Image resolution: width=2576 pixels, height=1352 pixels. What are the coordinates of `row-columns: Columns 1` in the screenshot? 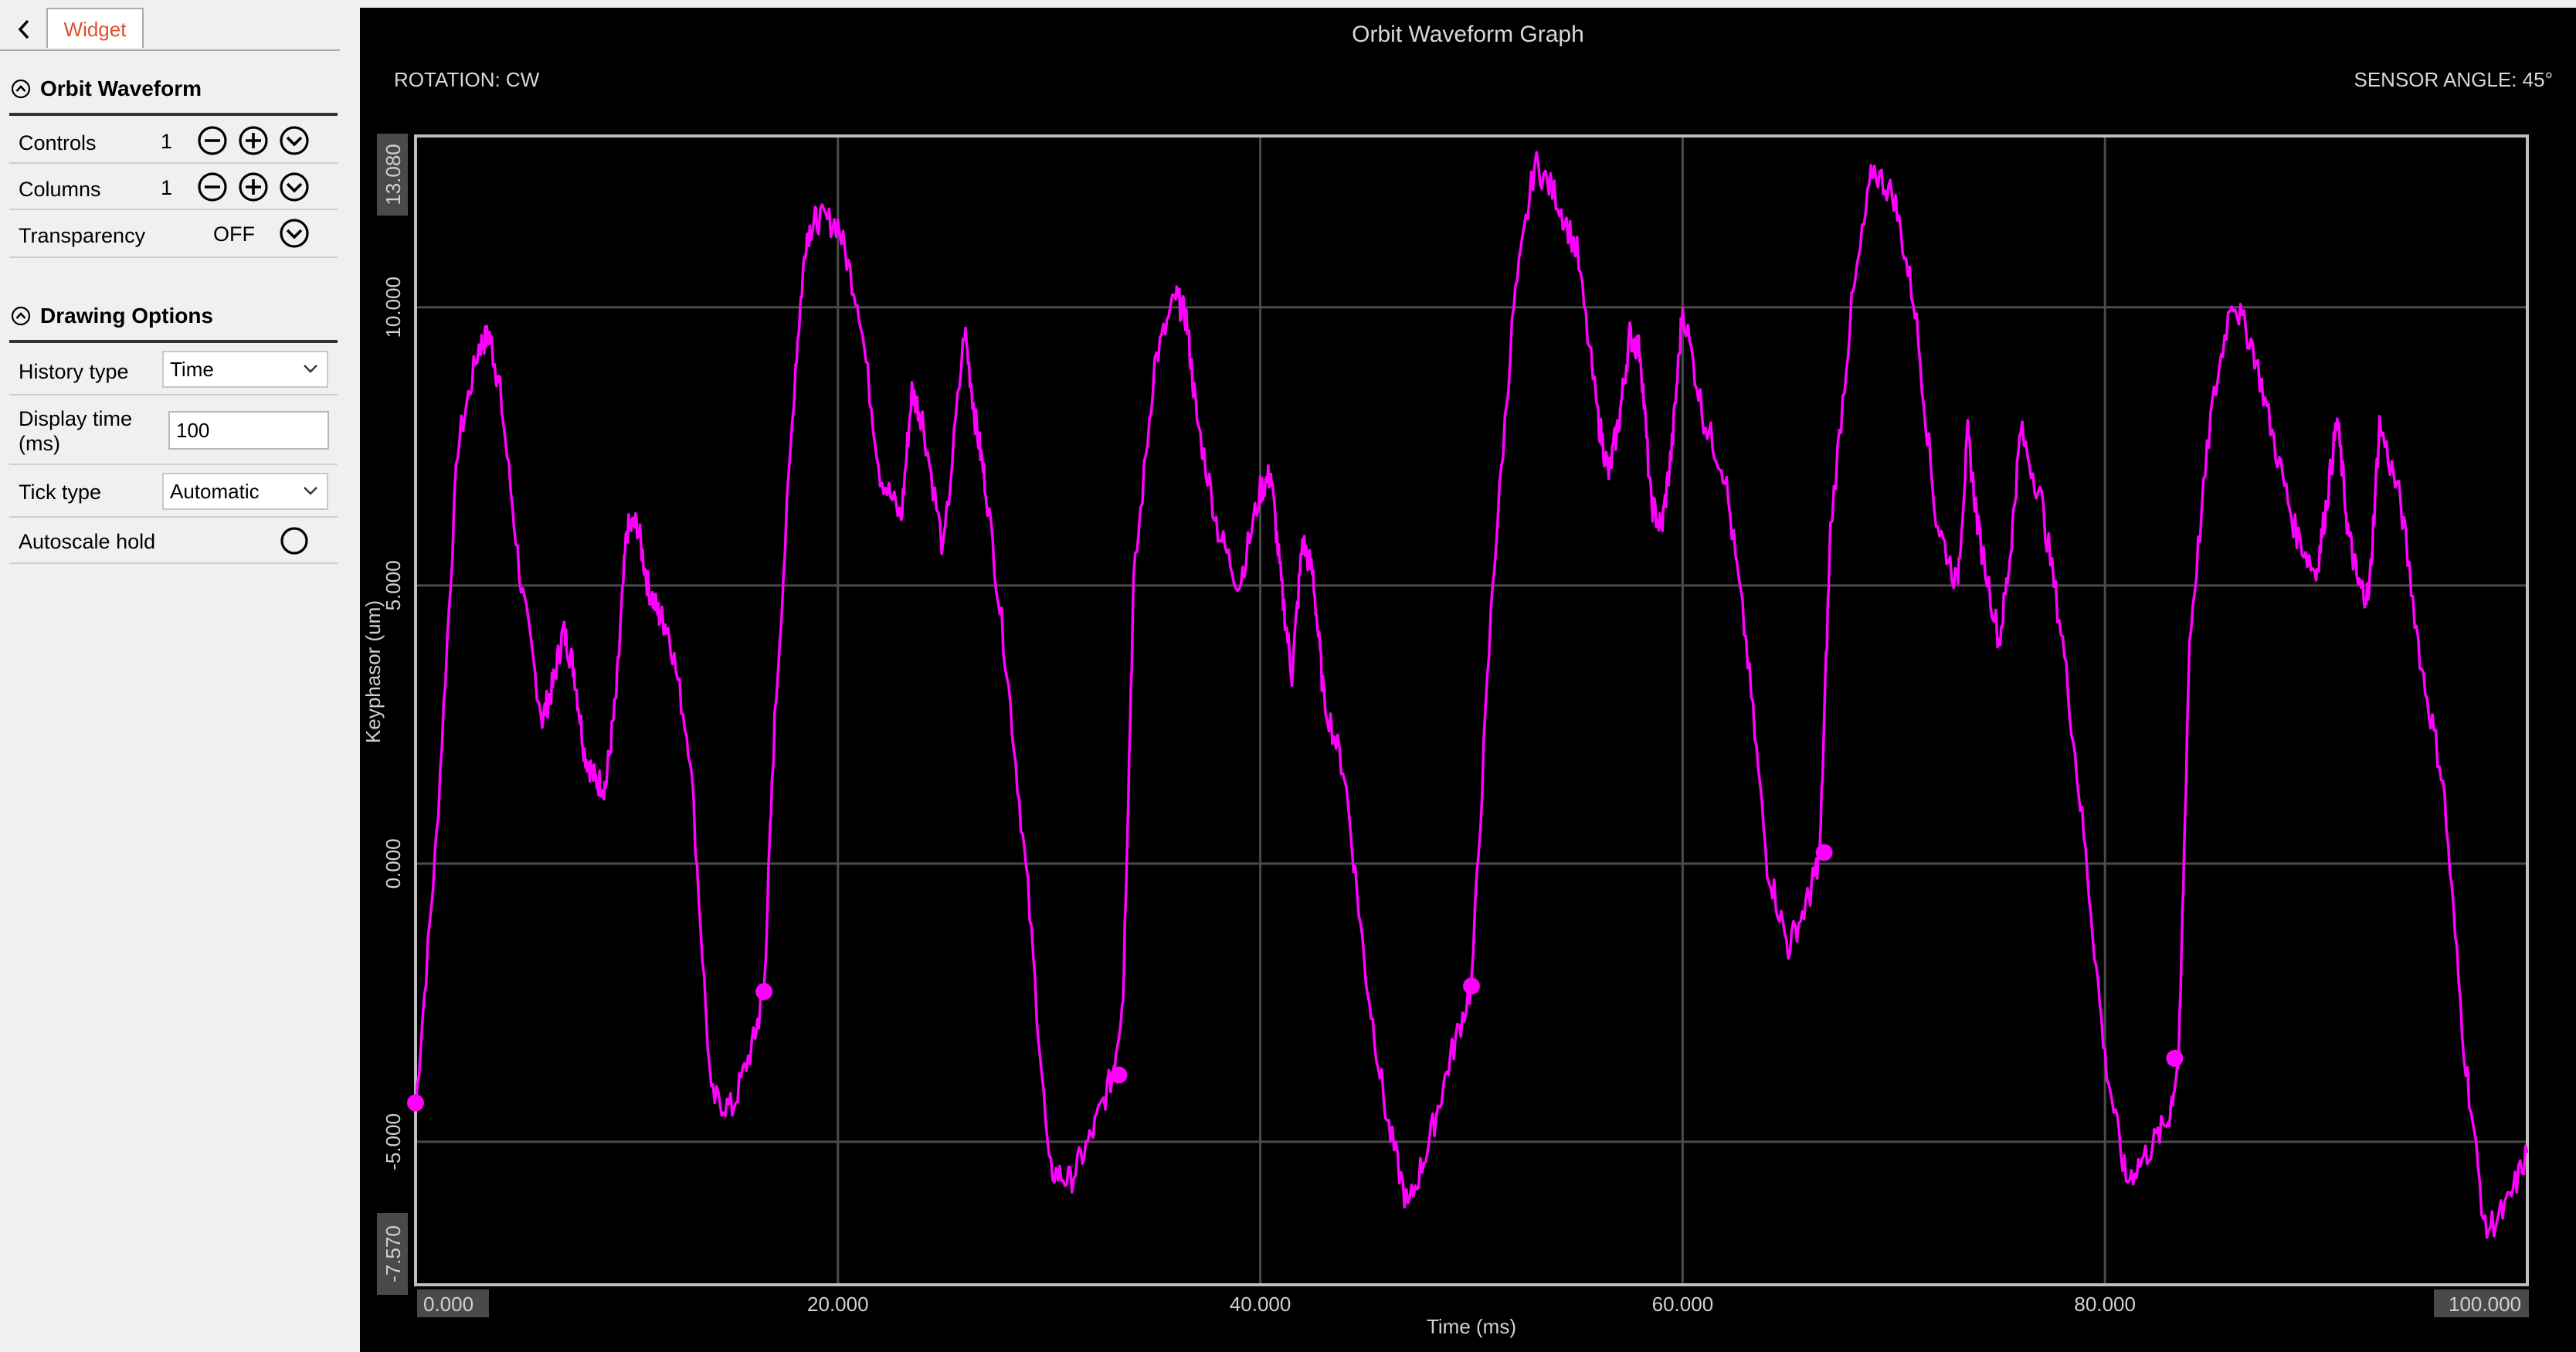 It's located at (173, 187).